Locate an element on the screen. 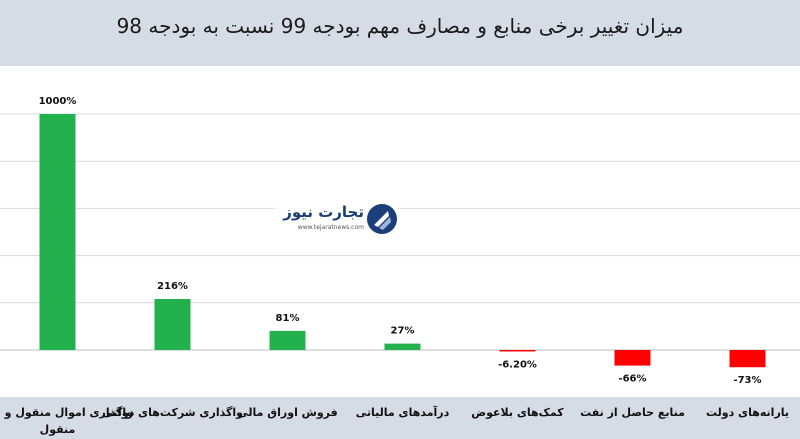 This screenshot has width=800, height=439. watermark-url: www.tejaratnews.com is located at coordinates (330, 227).